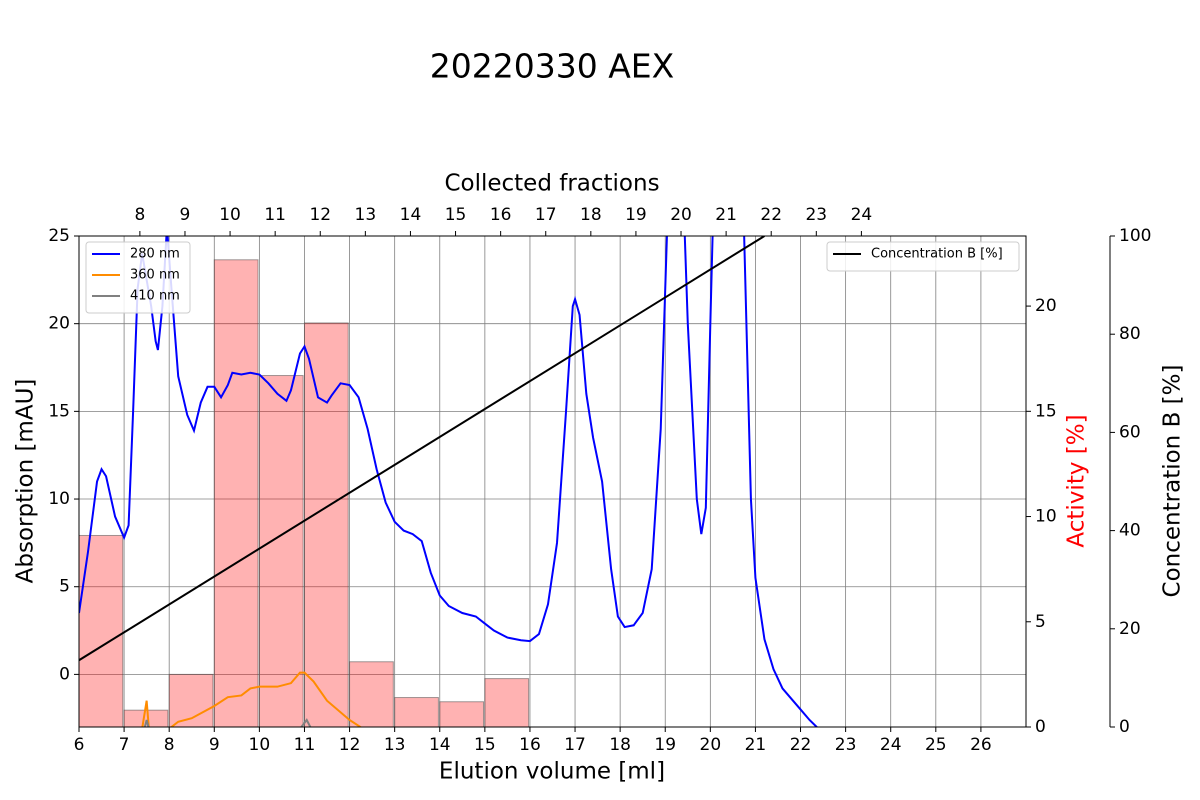 Image resolution: width=1200 pixels, height=800 pixels. What do you see at coordinates (1040, 622) in the screenshot?
I see `y2-tick-label: 5` at bounding box center [1040, 622].